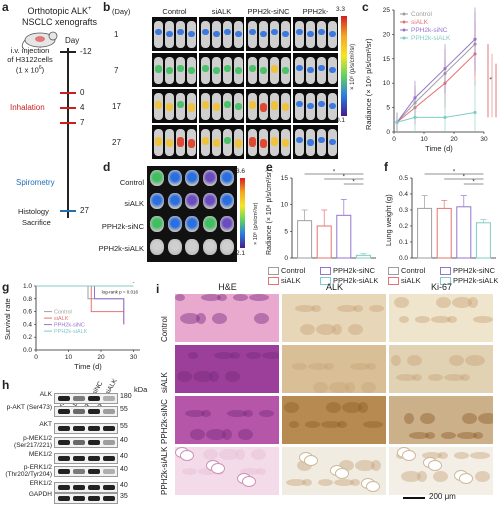 This screenshot has width=500, height=505. Describe the element at coordinates (393, 271) in the screenshot. I see `legend-swatch` at that location.